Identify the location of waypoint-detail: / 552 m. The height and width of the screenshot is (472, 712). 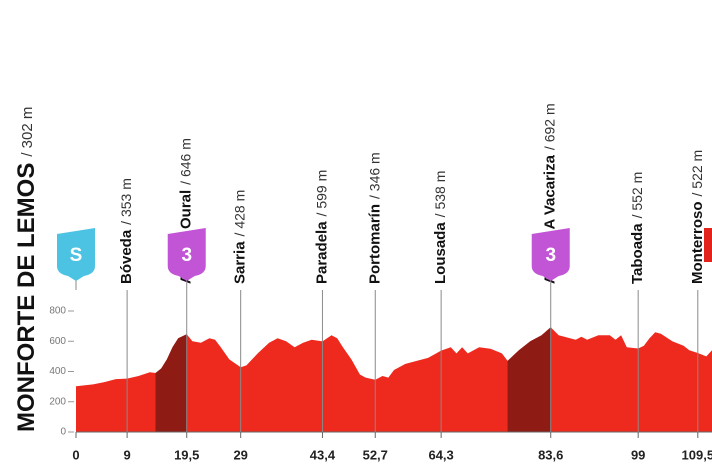
(637, 195).